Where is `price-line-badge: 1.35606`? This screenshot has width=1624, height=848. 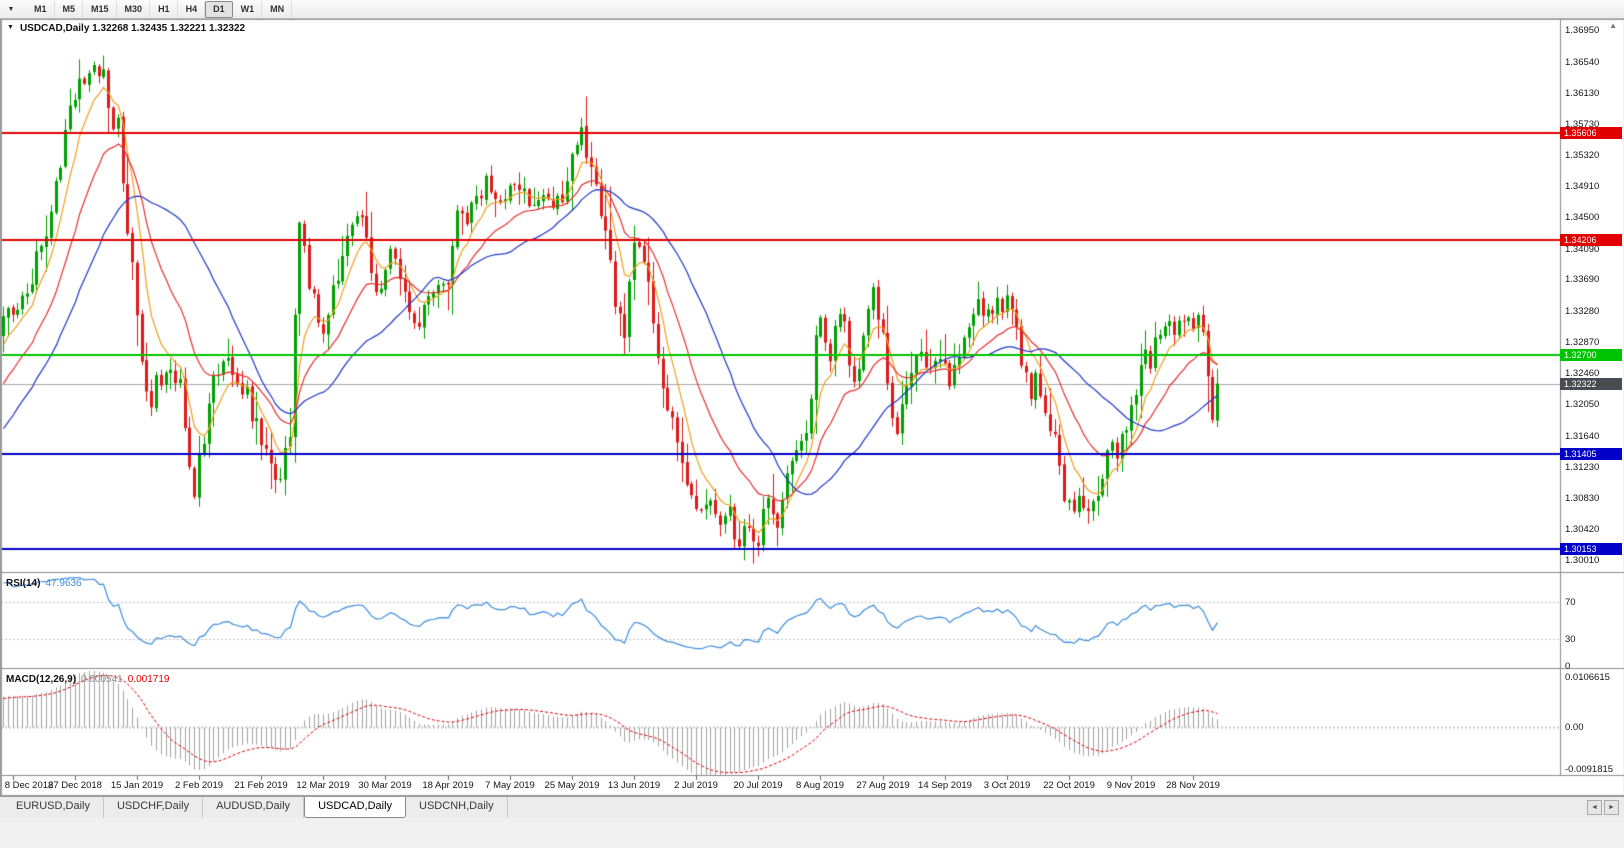
price-line-badge: 1.35606 is located at coordinates (1591, 133).